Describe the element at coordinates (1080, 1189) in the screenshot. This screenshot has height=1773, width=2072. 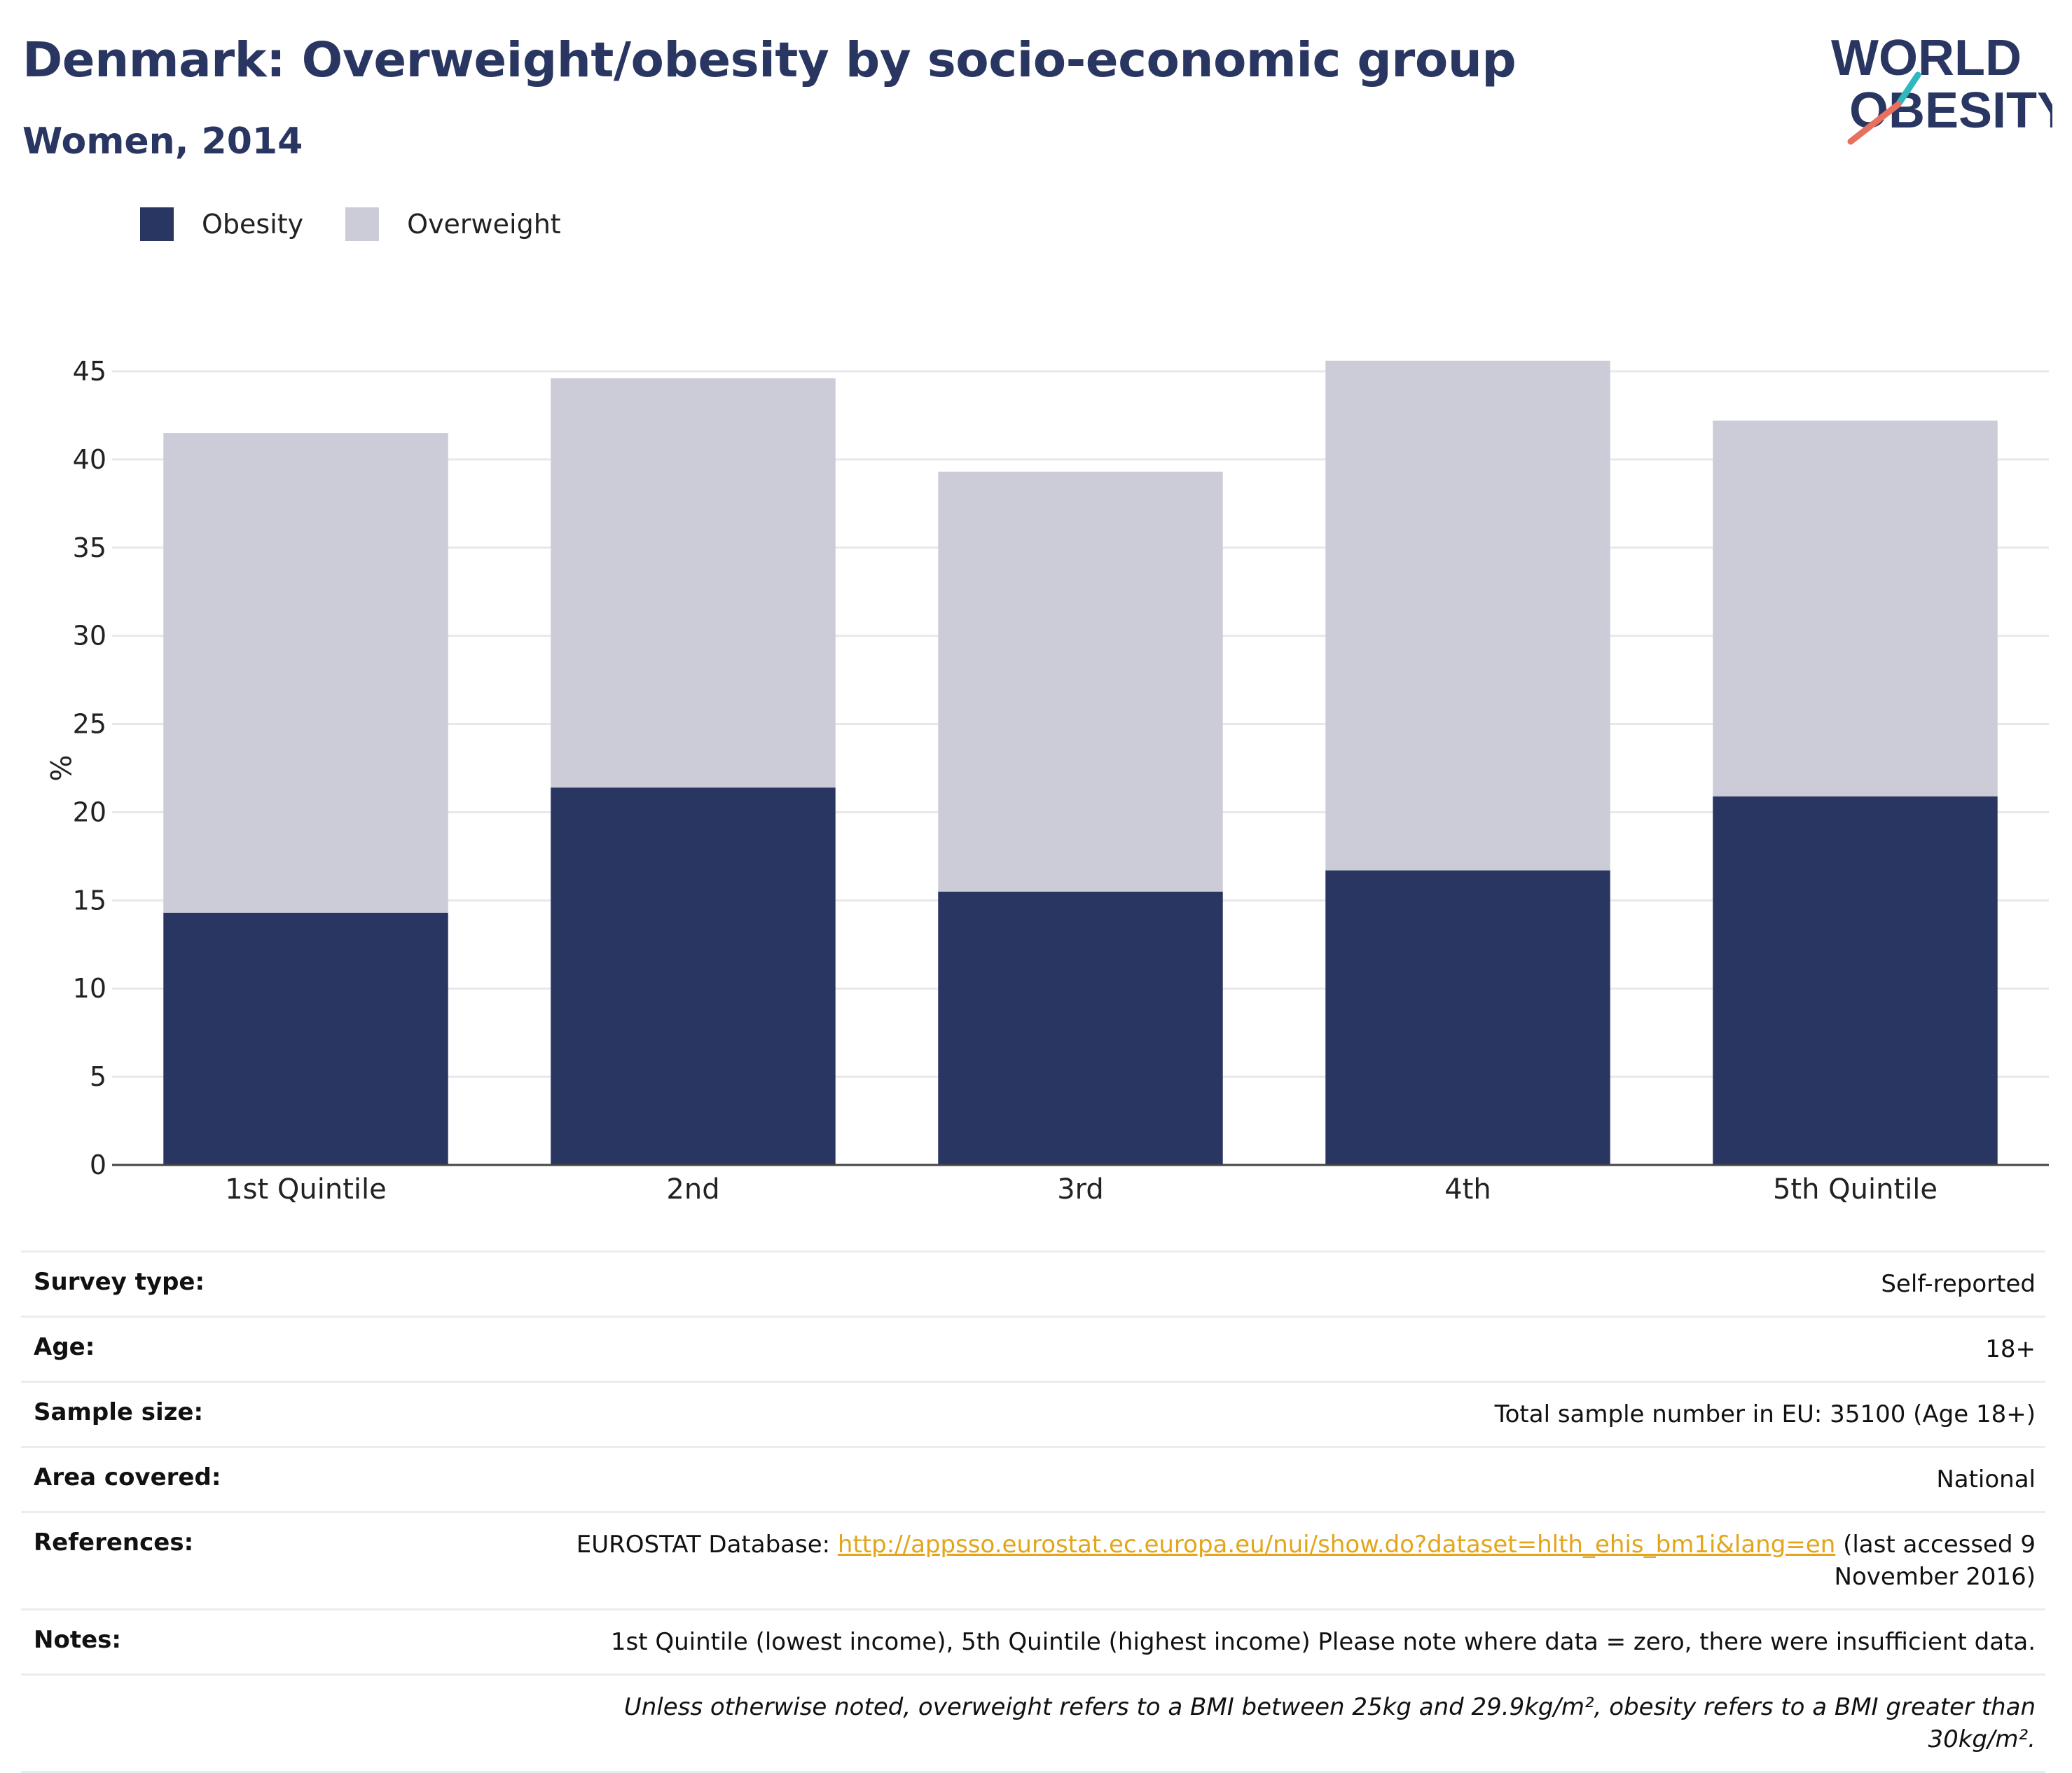
I see `x-tick-label-3: 3rd` at that location.